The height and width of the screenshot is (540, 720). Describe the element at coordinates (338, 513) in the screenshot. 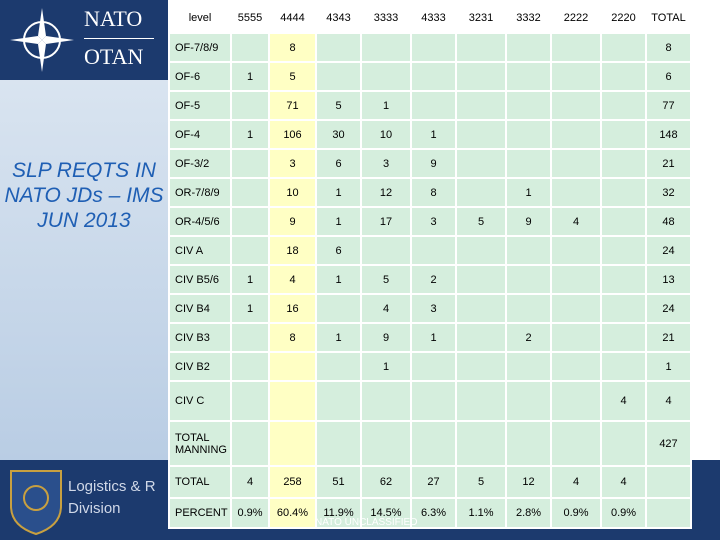

I see `table-cell: 11.9%` at that location.